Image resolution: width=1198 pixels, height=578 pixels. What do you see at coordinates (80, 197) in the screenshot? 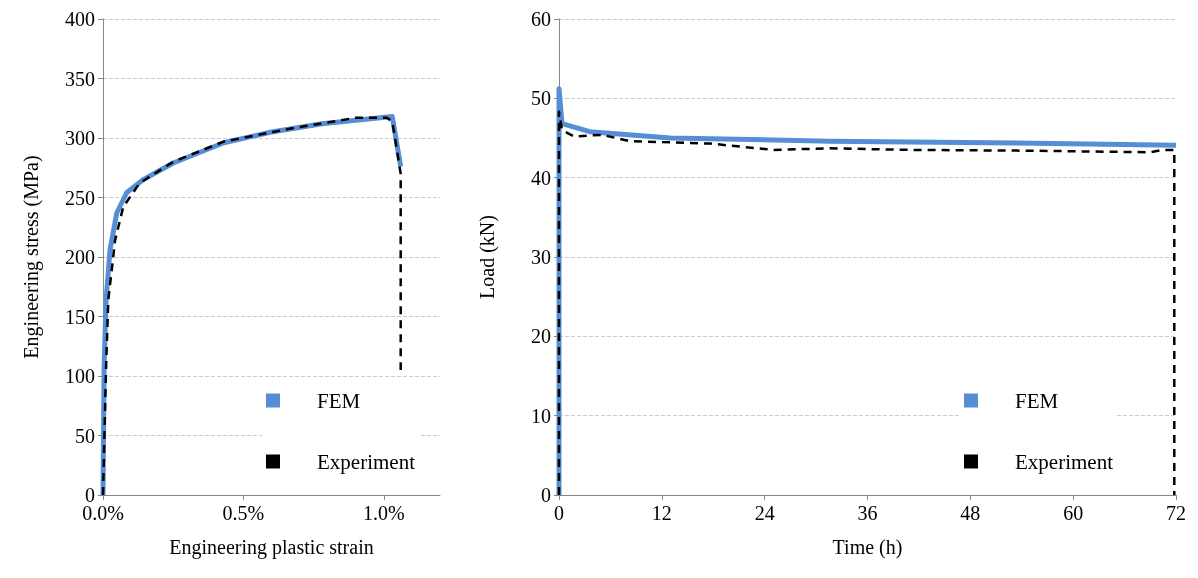
I see `y-tick-label: 250` at bounding box center [80, 197].